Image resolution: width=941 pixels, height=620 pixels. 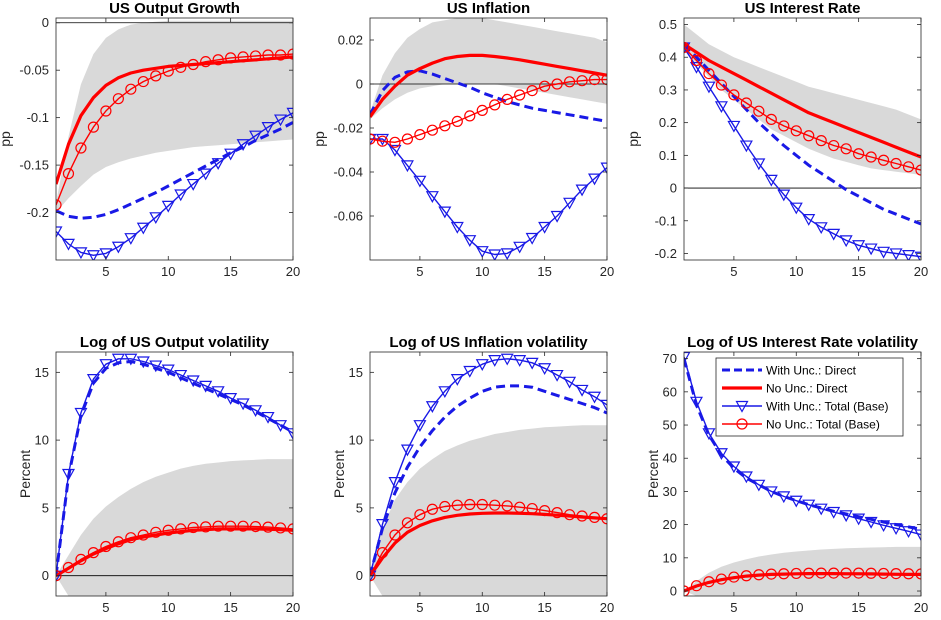 I want to click on series-no-unc-total-base, so click(x=802, y=108).